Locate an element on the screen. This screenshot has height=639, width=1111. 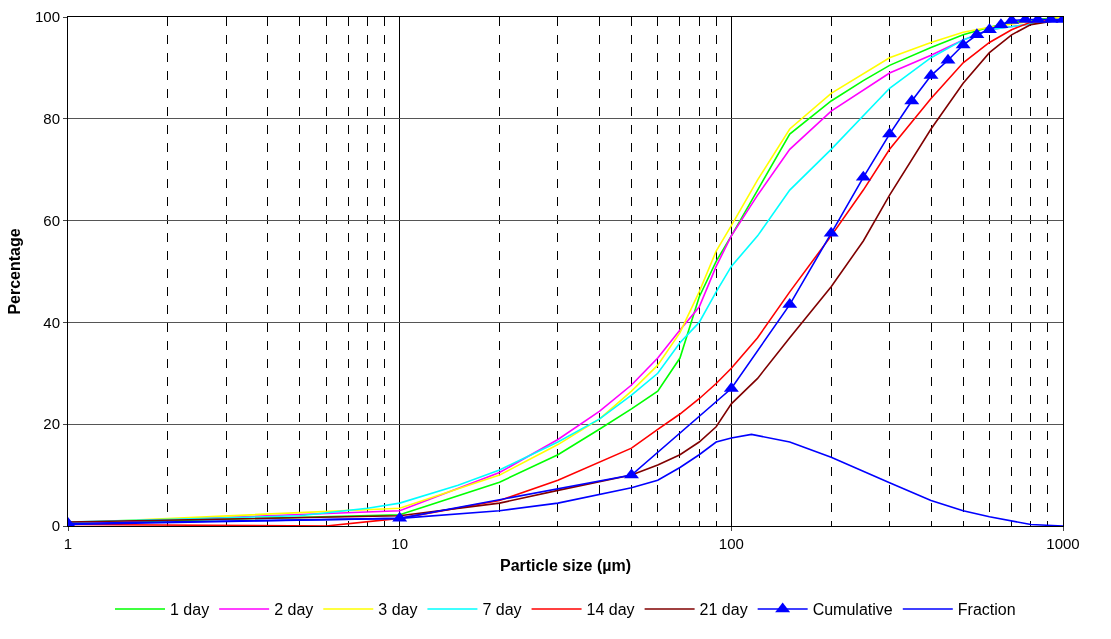
y-tick-label: 20 is located at coordinates (51, 424).